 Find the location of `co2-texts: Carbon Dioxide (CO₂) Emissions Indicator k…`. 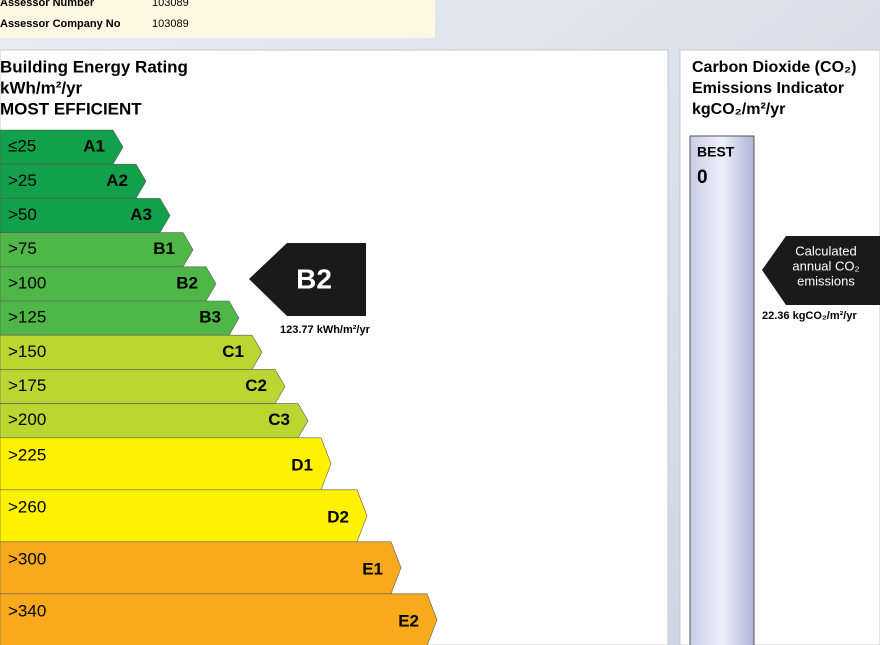

co2-texts: Carbon Dioxide (CO₂) Emissions Indicator k… is located at coordinates (776, 173).